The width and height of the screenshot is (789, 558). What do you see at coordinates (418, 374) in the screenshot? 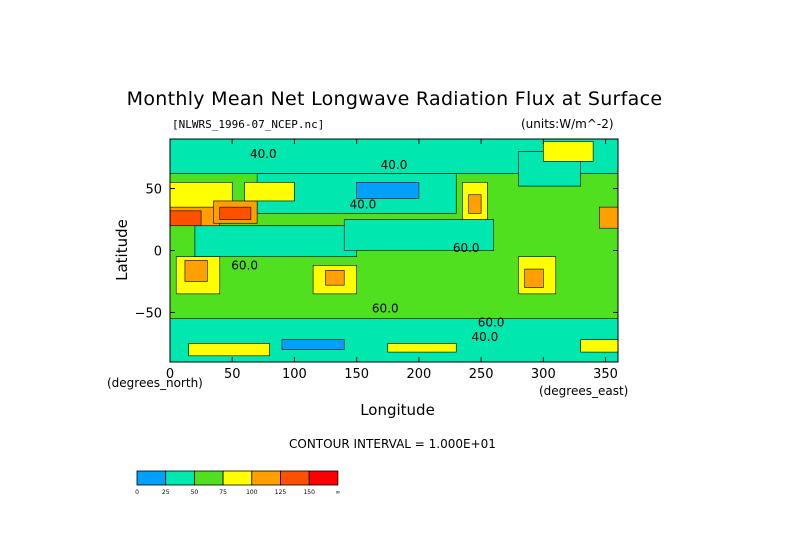
I see `x-tick-label: 200` at bounding box center [418, 374].